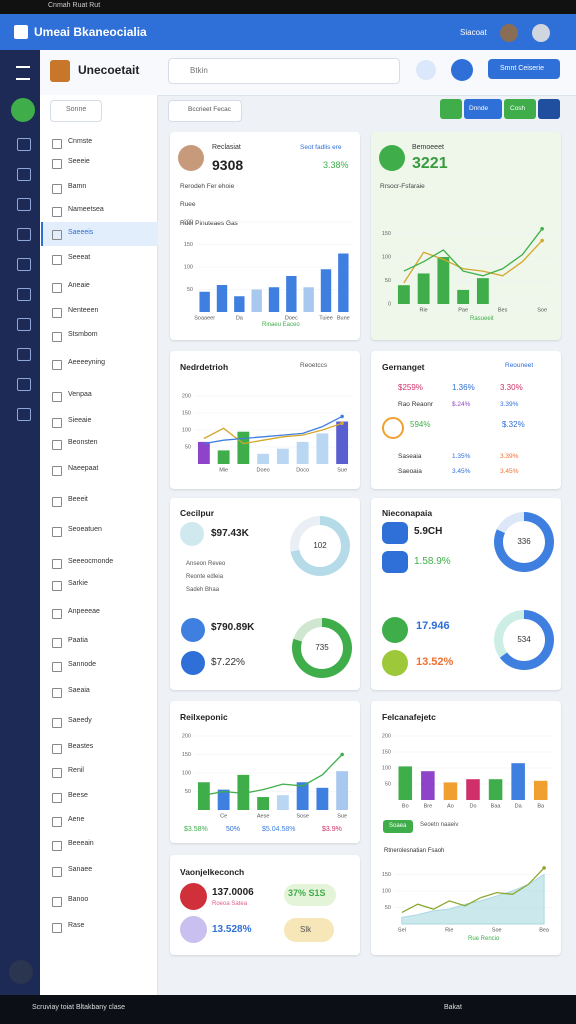 This screenshot has width=576, height=1024. What do you see at coordinates (81, 746) in the screenshot?
I see `menu-item: Beastes` at bounding box center [81, 746].